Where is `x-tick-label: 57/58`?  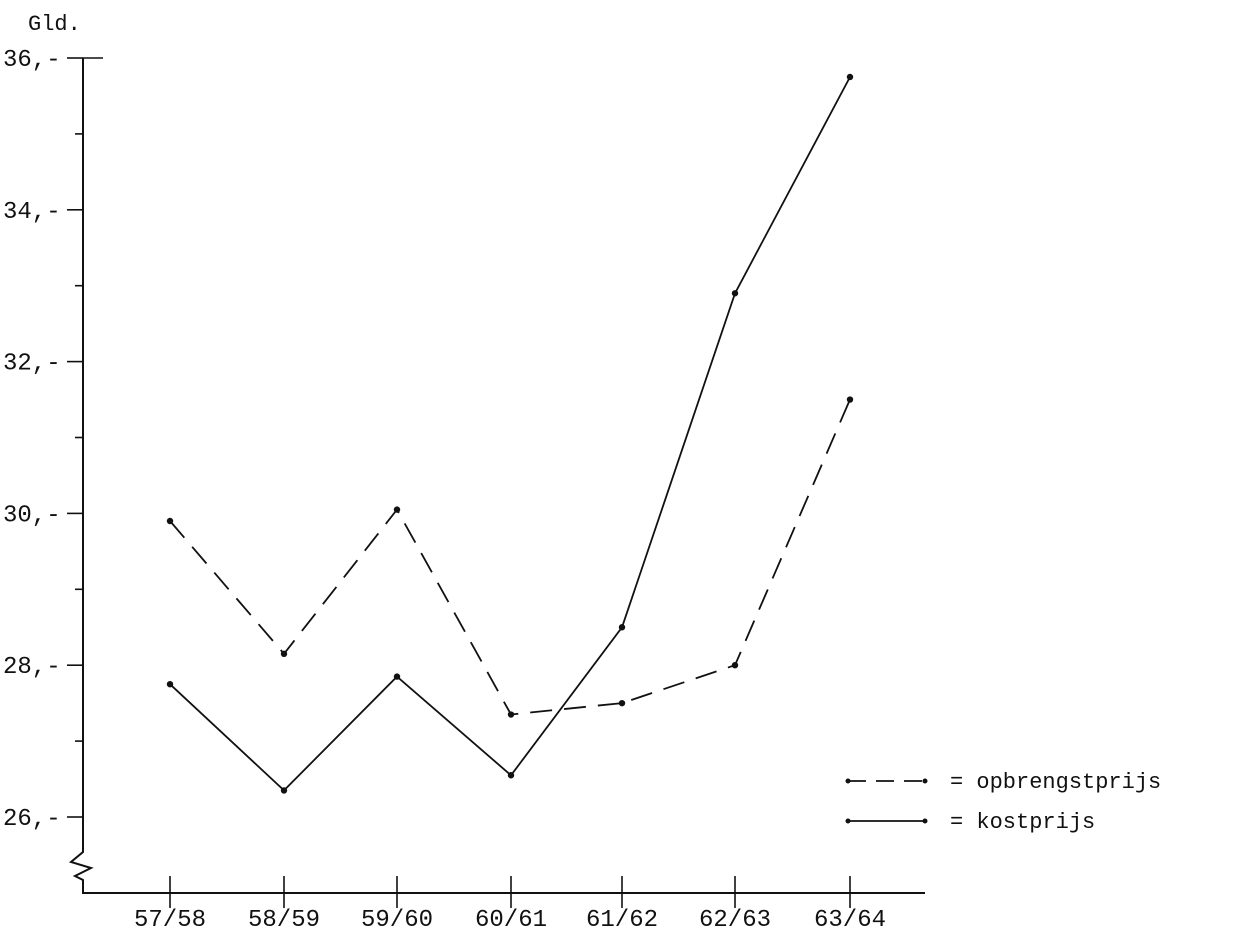 x-tick-label: 57/58 is located at coordinates (170, 920).